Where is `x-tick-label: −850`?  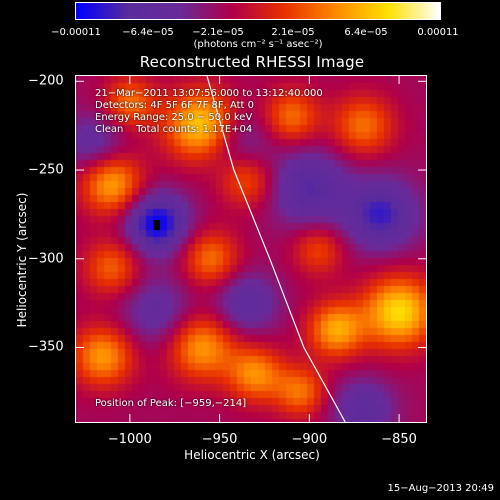
x-tick-label: −850 is located at coordinates (399, 439).